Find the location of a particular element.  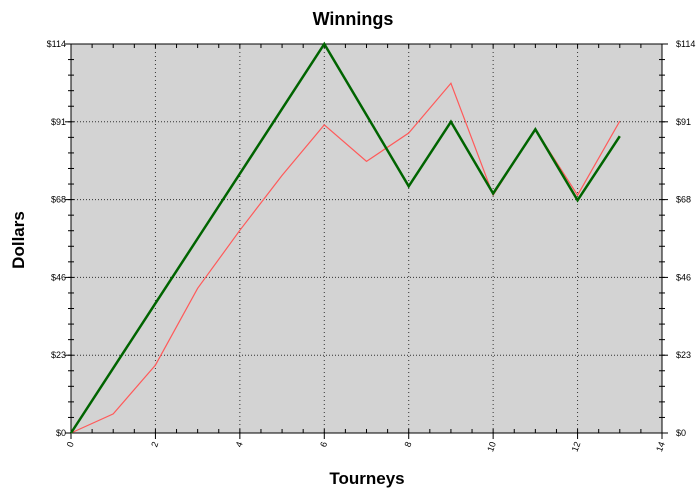

y-tick-label-right: $46 is located at coordinates (683, 277).